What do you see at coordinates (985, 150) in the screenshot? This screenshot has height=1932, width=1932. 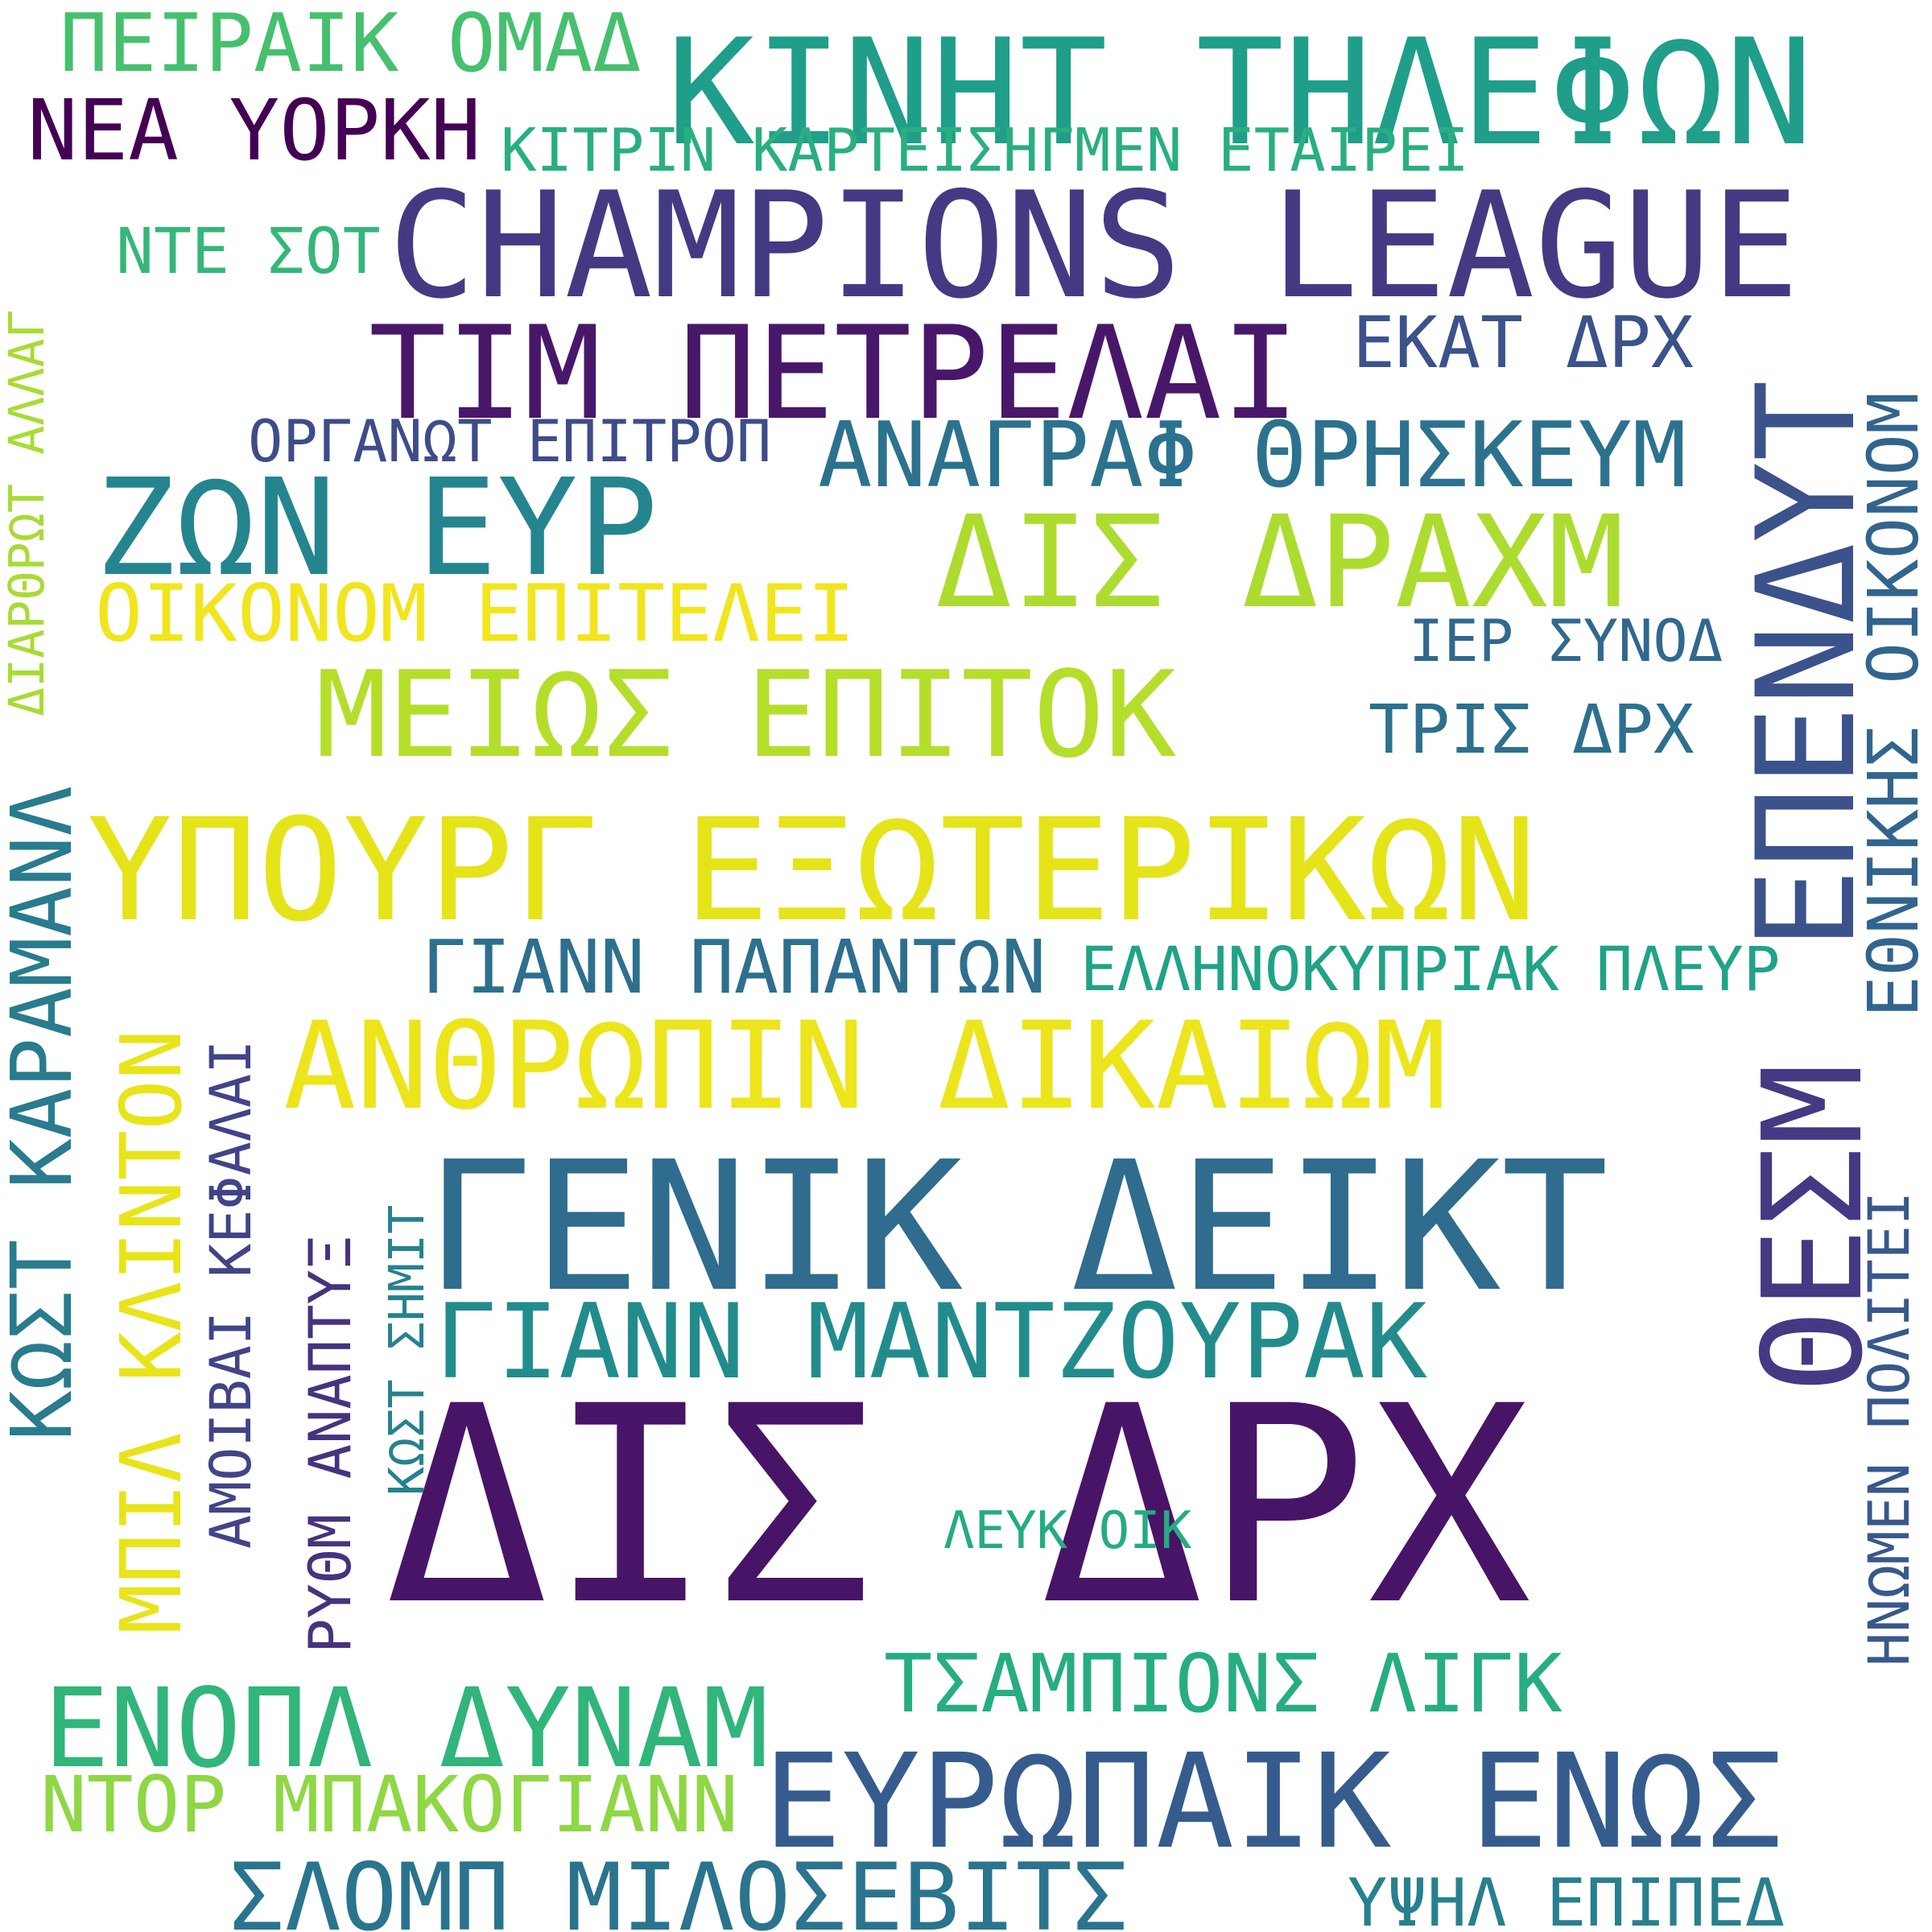 I see `word-kitrin-karteis: ΚΙΤΡΙΝ ΚΑΡΤΕΙΣΗΓΜΕΝ ΕΤΑΙΡΕΙ` at bounding box center [985, 150].